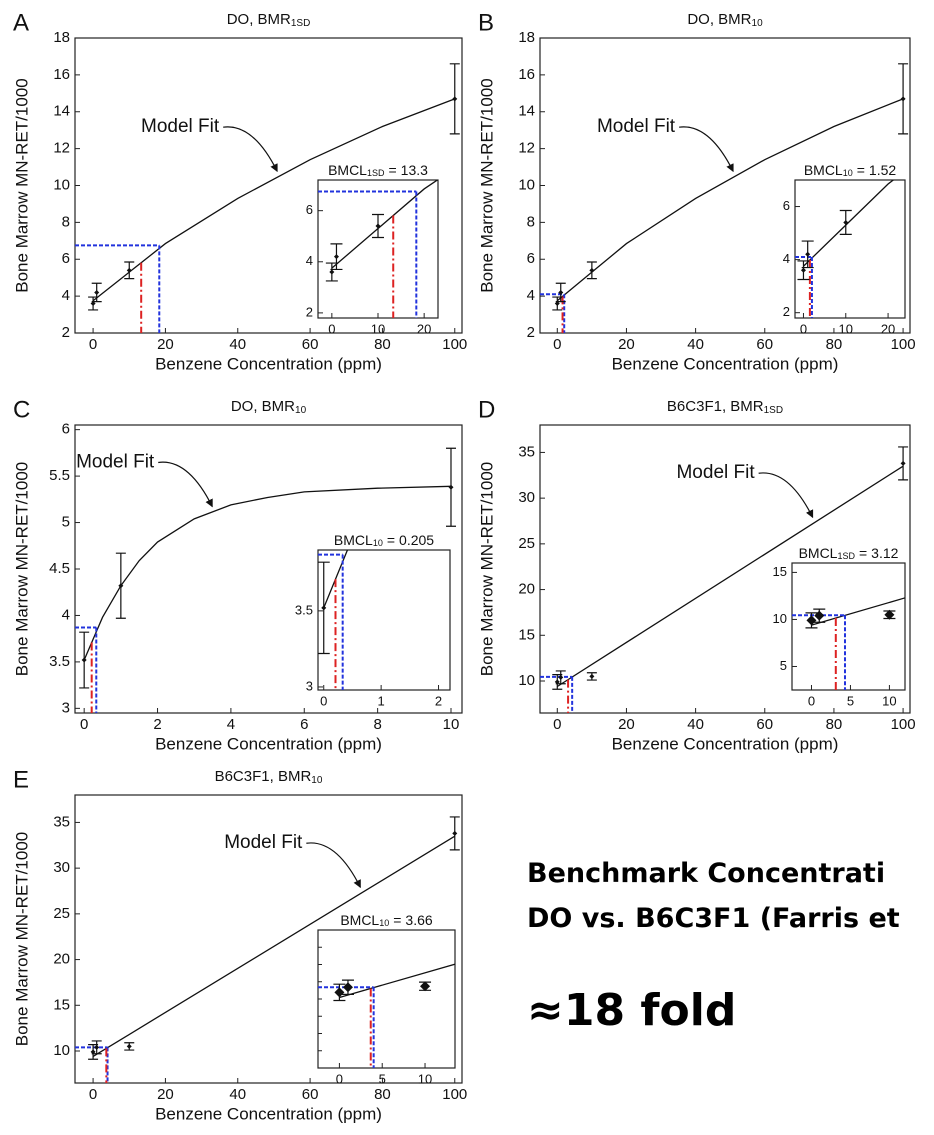 The width and height of the screenshot is (934, 1135). Describe the element at coordinates (526, 451) in the screenshot. I see `y-tick-label: 35` at that location.